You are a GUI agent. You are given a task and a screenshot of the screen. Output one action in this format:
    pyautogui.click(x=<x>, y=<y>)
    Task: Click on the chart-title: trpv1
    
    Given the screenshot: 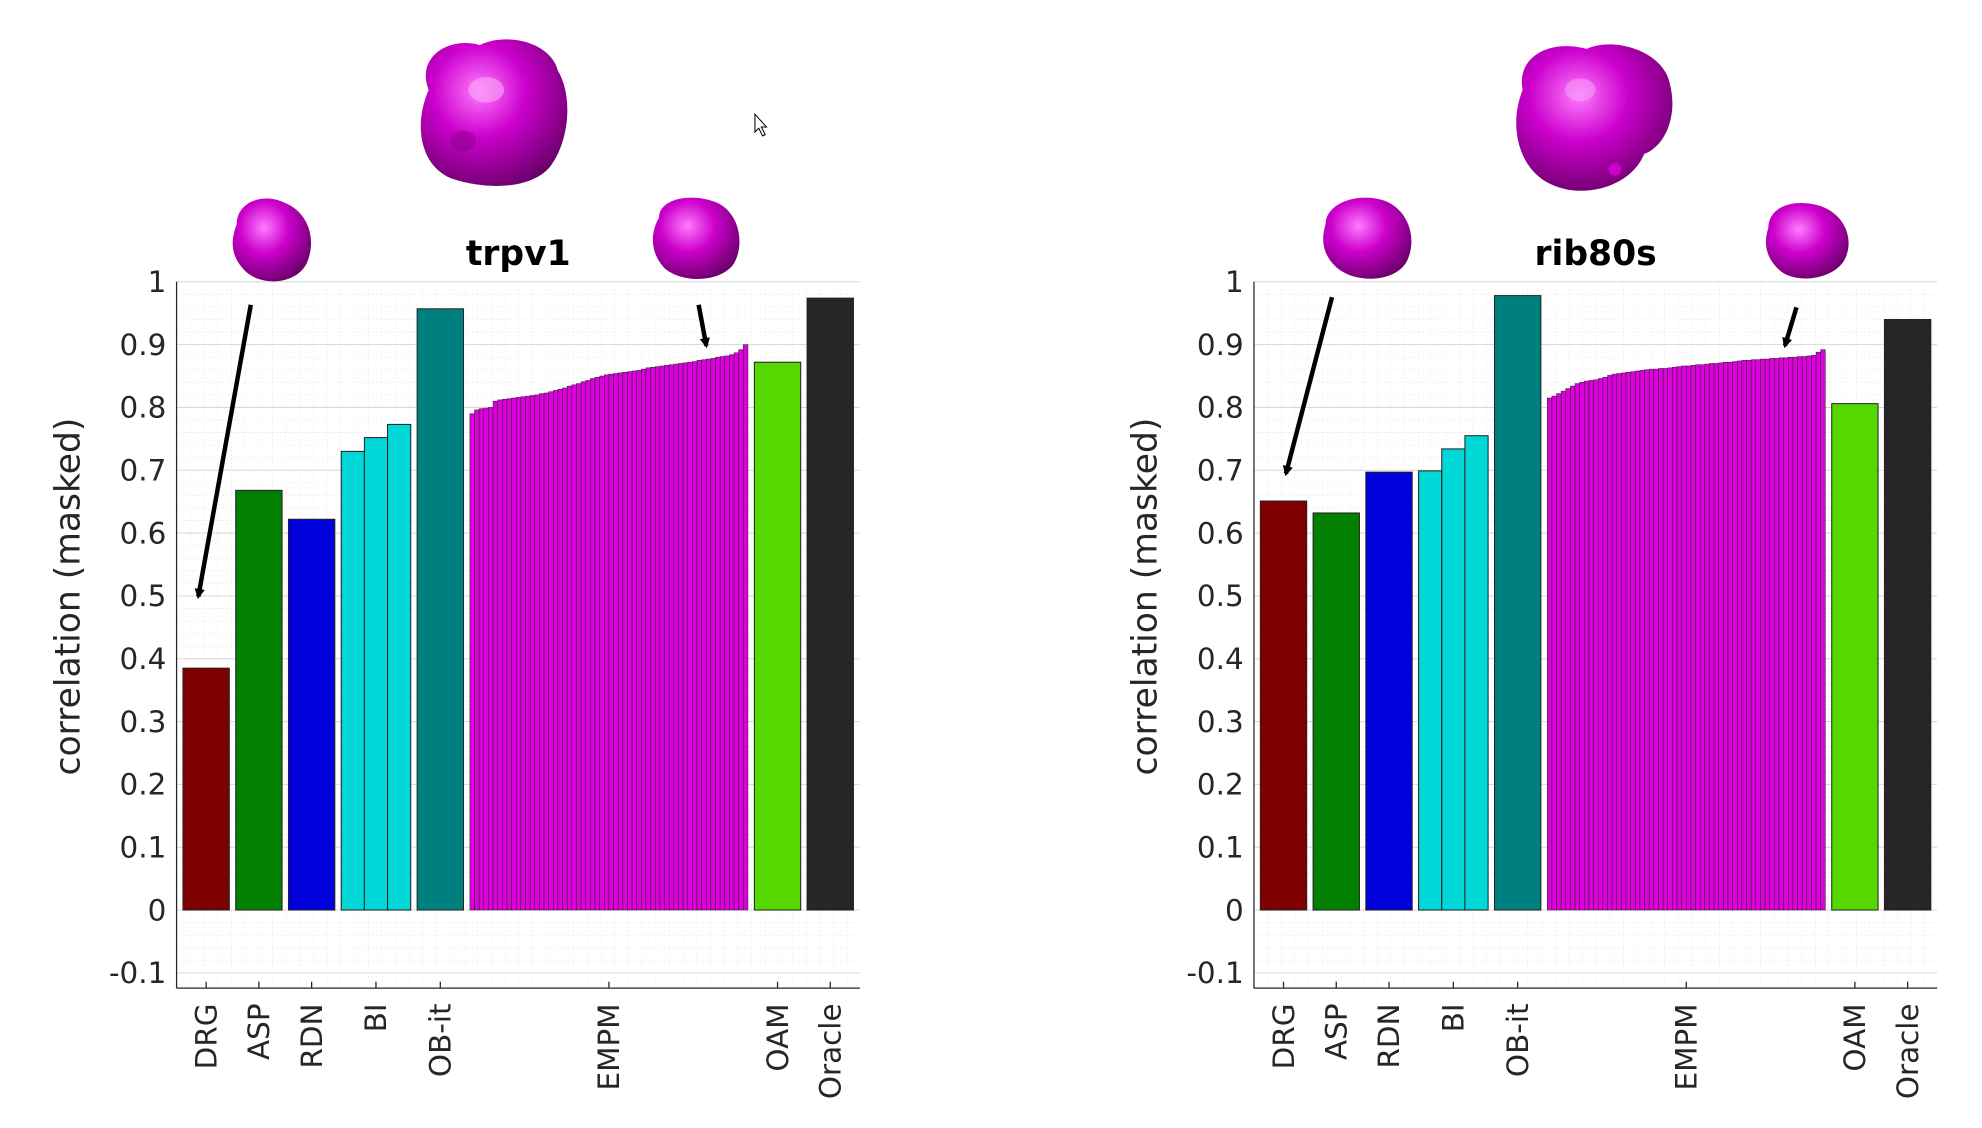 What is the action you would take?
    pyautogui.click(x=518, y=254)
    